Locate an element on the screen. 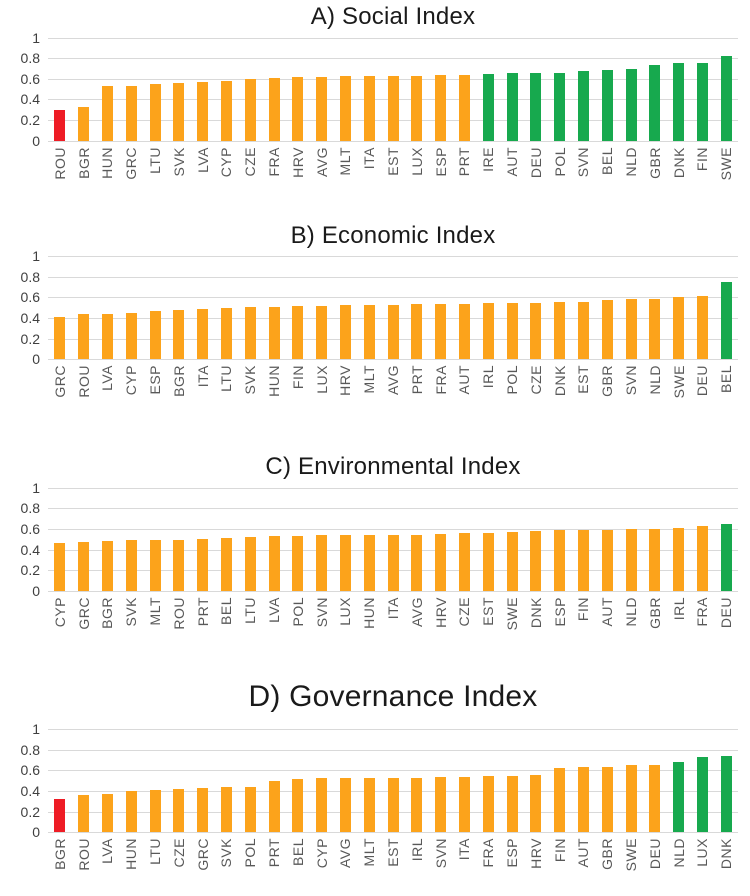  x-tick-label: ROU is located at coordinates (83, 854).